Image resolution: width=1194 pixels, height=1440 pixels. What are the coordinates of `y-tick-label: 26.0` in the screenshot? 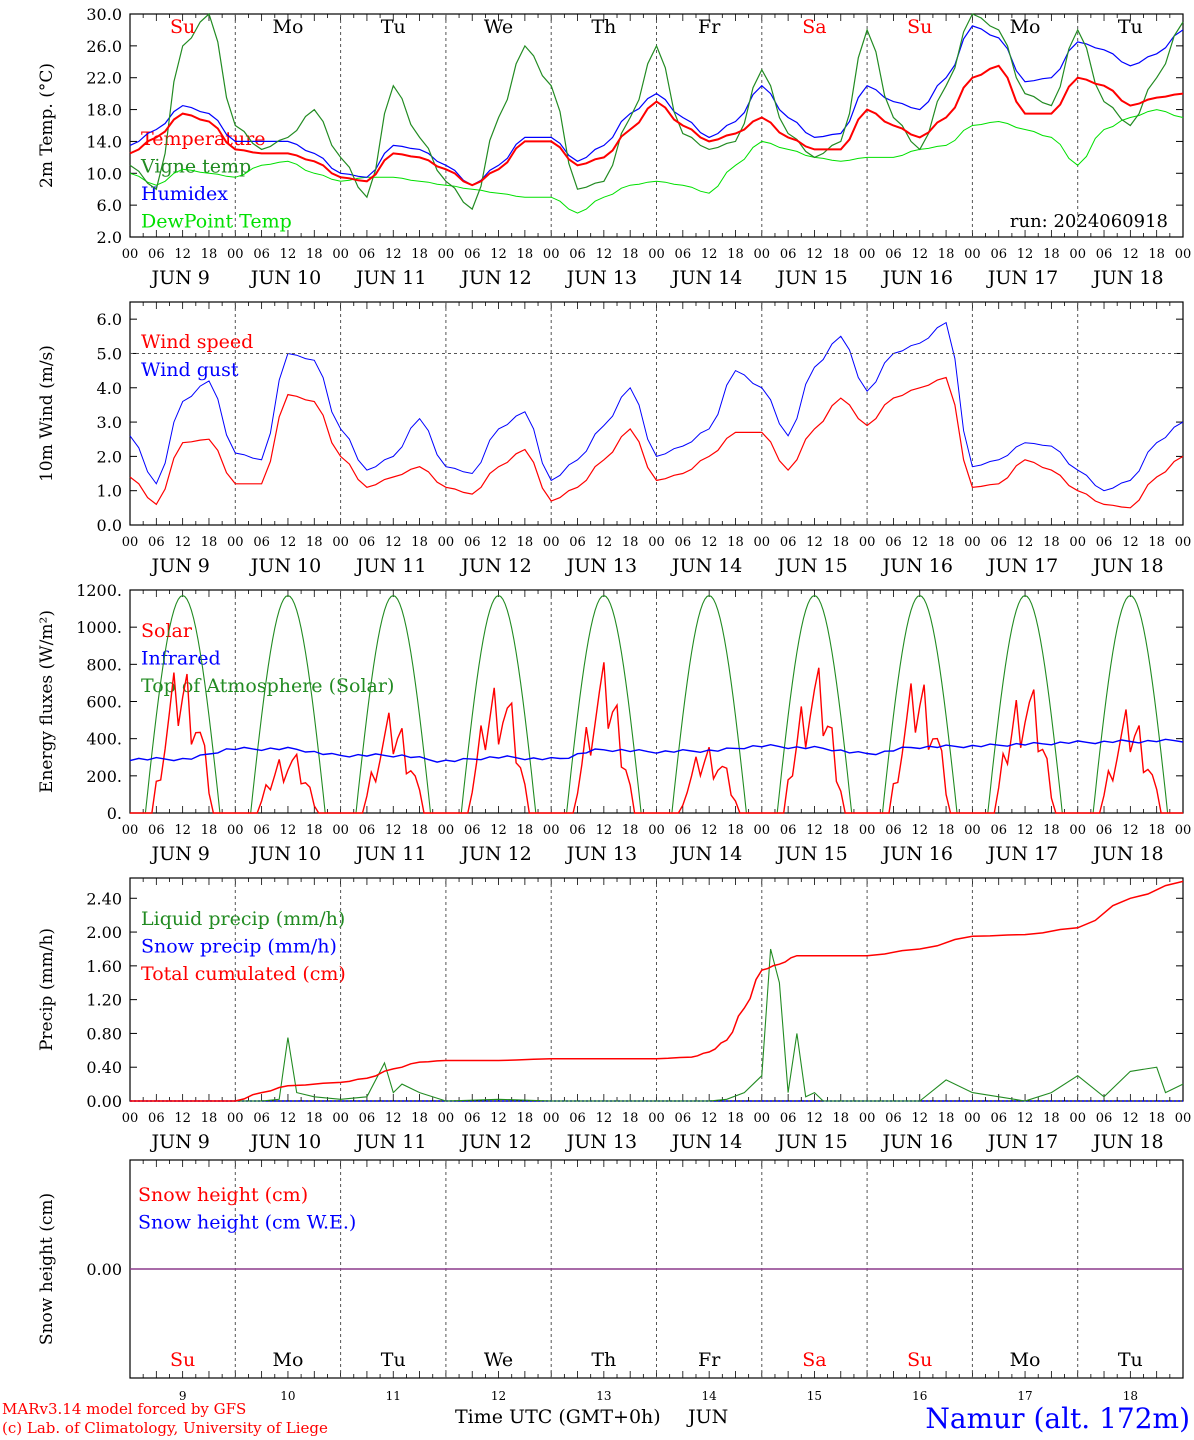 It's located at (104, 46).